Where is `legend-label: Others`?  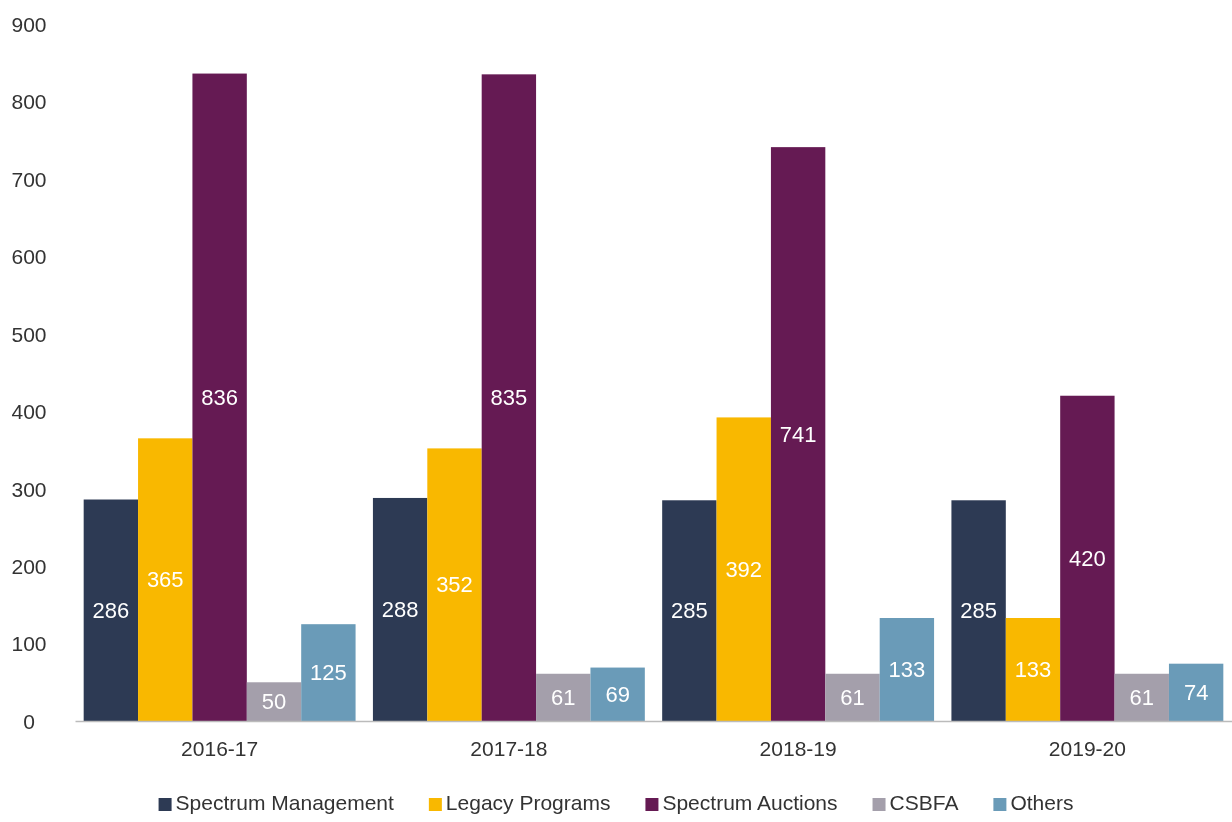
legend-label: Others is located at coordinates (1042, 802).